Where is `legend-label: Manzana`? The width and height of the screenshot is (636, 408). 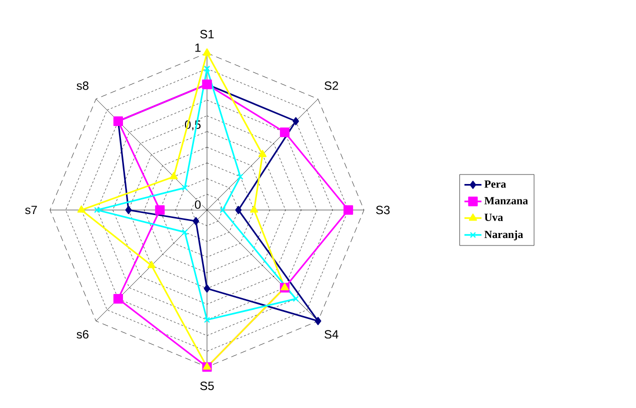
legend-label: Manzana is located at coordinates (506, 200).